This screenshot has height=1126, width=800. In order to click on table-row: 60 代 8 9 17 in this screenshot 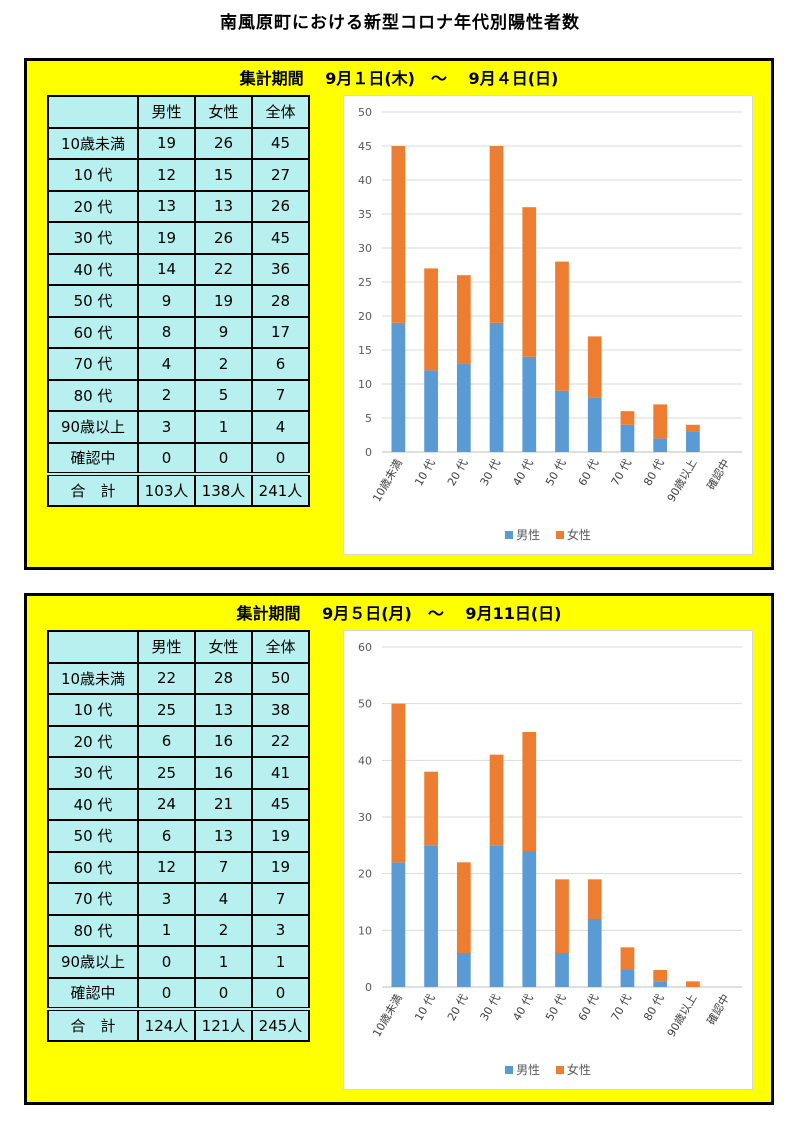, I will do `click(178, 332)`.